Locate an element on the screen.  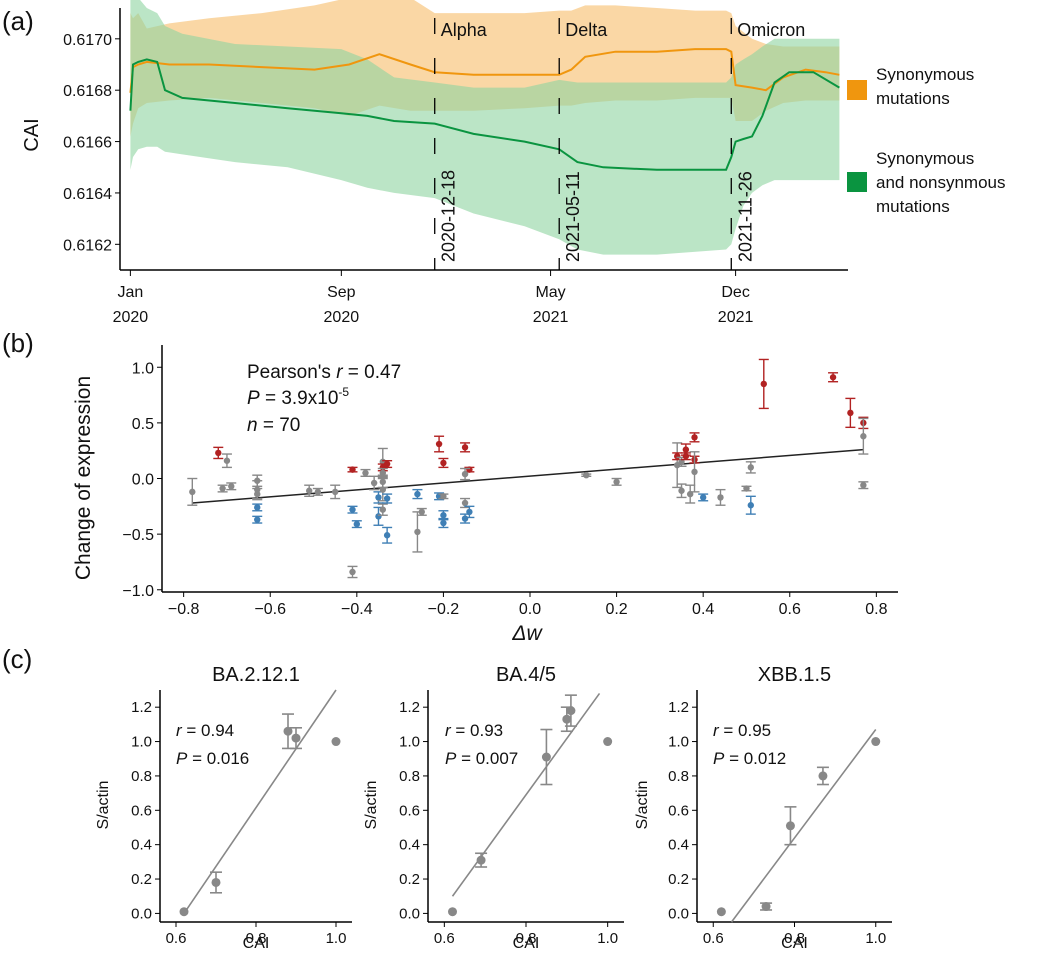
legend-label-nonsynonymous-1: Synonymous is located at coordinates (925, 158).